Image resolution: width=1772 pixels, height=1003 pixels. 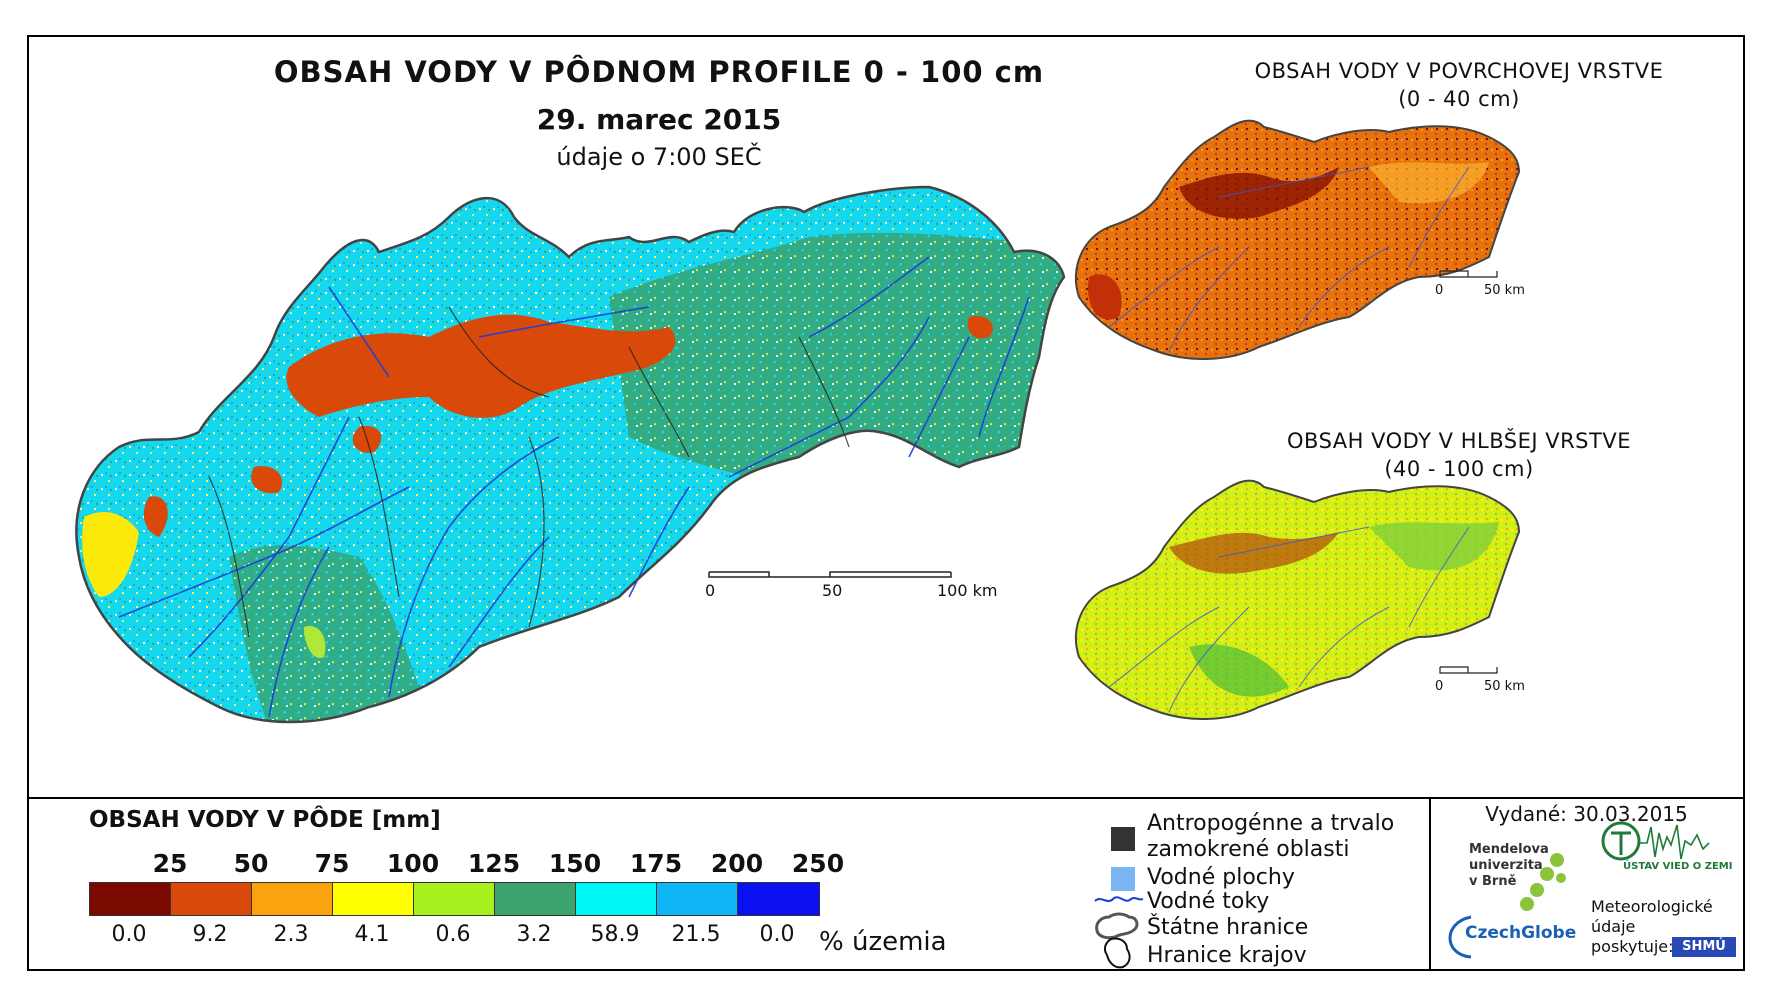 What do you see at coordinates (659, 72) in the screenshot?
I see `main-map-title: OBSAH VODY V PÔDNOM PROFILE 0 - 100 cm` at bounding box center [659, 72].